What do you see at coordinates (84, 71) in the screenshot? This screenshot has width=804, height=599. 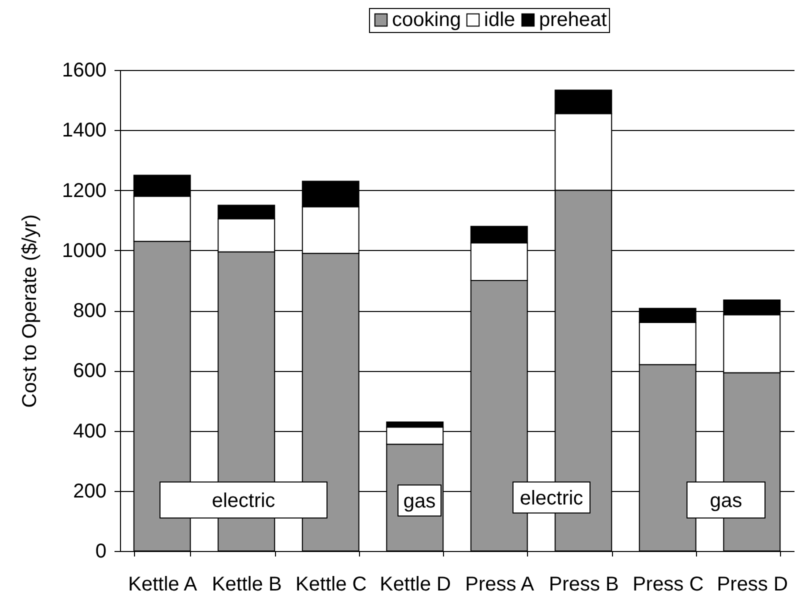 I see `y-tick-label: 1600` at bounding box center [84, 71].